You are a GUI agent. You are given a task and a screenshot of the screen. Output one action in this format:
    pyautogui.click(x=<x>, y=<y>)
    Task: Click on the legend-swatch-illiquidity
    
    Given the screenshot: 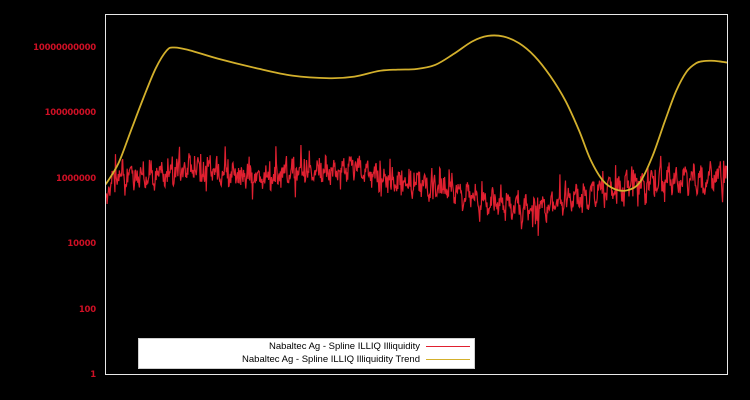 What is the action you would take?
    pyautogui.click(x=448, y=346)
    